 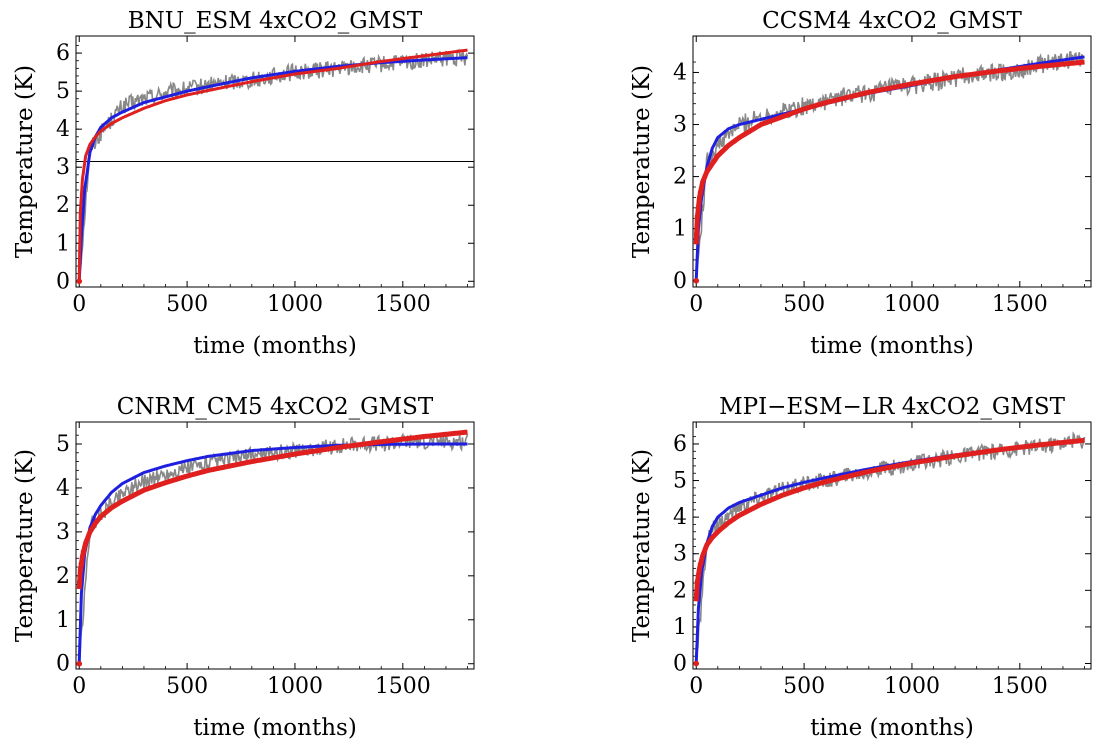 What do you see at coordinates (892, 407) in the screenshot?
I see `chart-title: MPI−ESM−LR 4xCO2_GMST` at bounding box center [892, 407].